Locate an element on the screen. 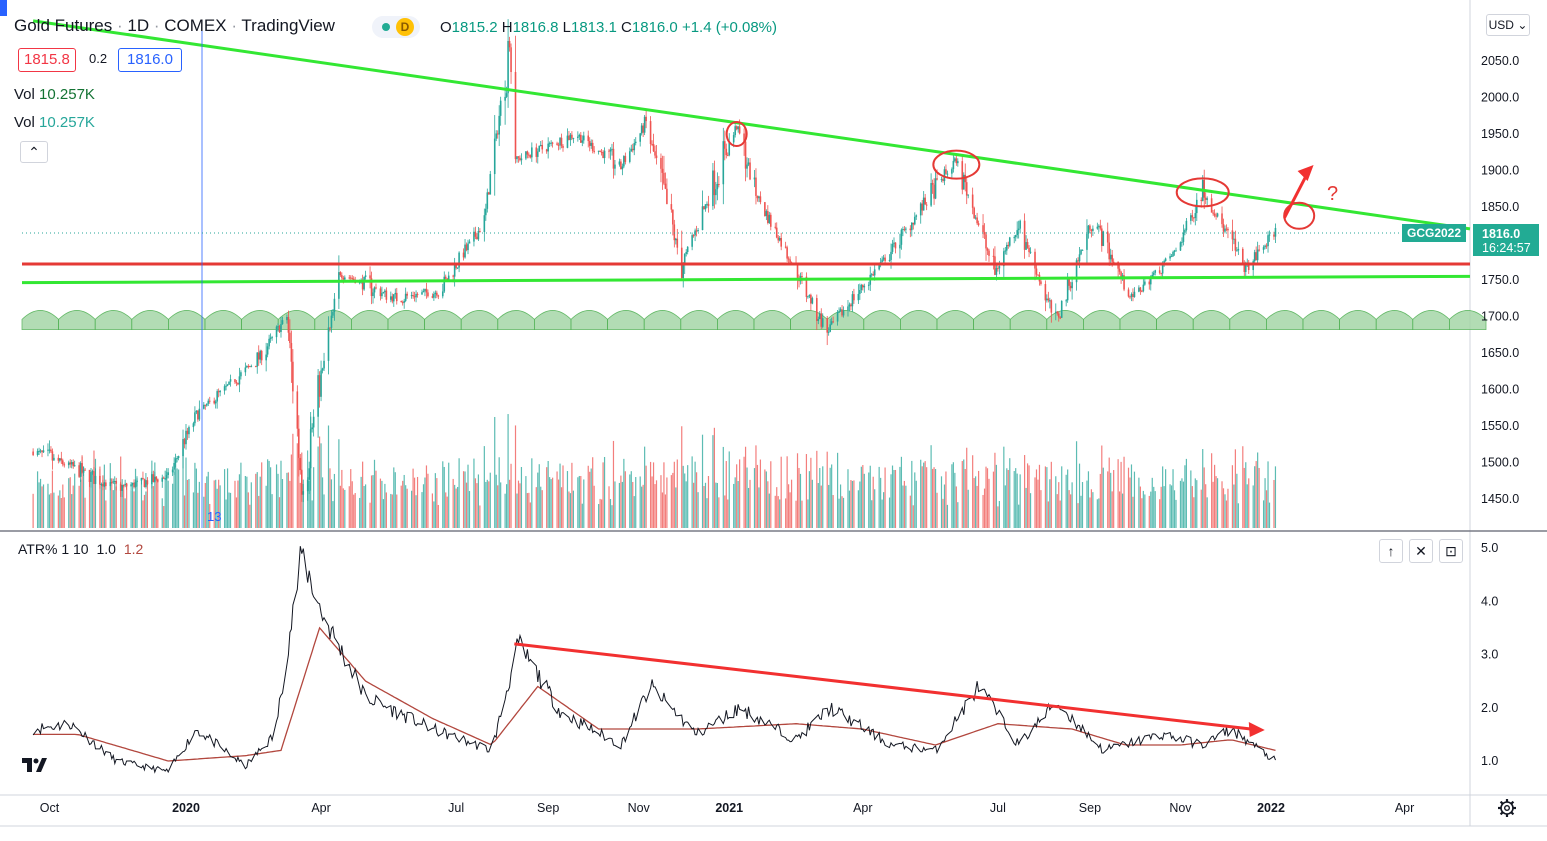 The height and width of the screenshot is (841, 1547). gear-icon is located at coordinates (1507, 808).